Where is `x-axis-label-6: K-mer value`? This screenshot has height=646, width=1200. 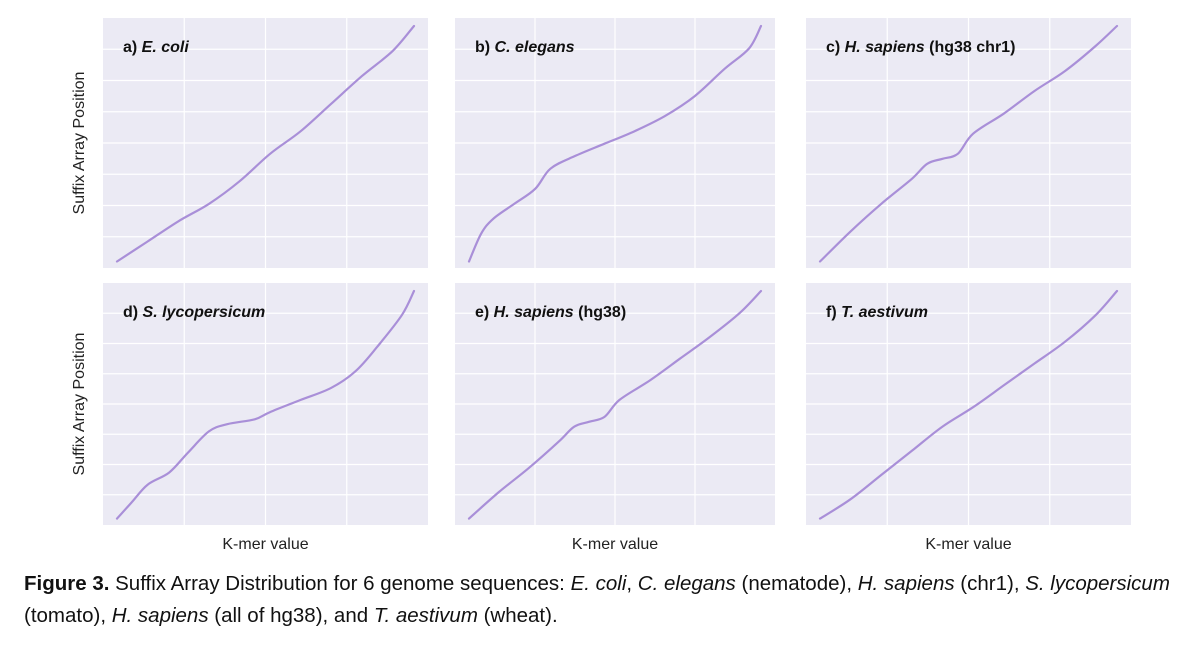
x-axis-label-6: K-mer value is located at coordinates (968, 544).